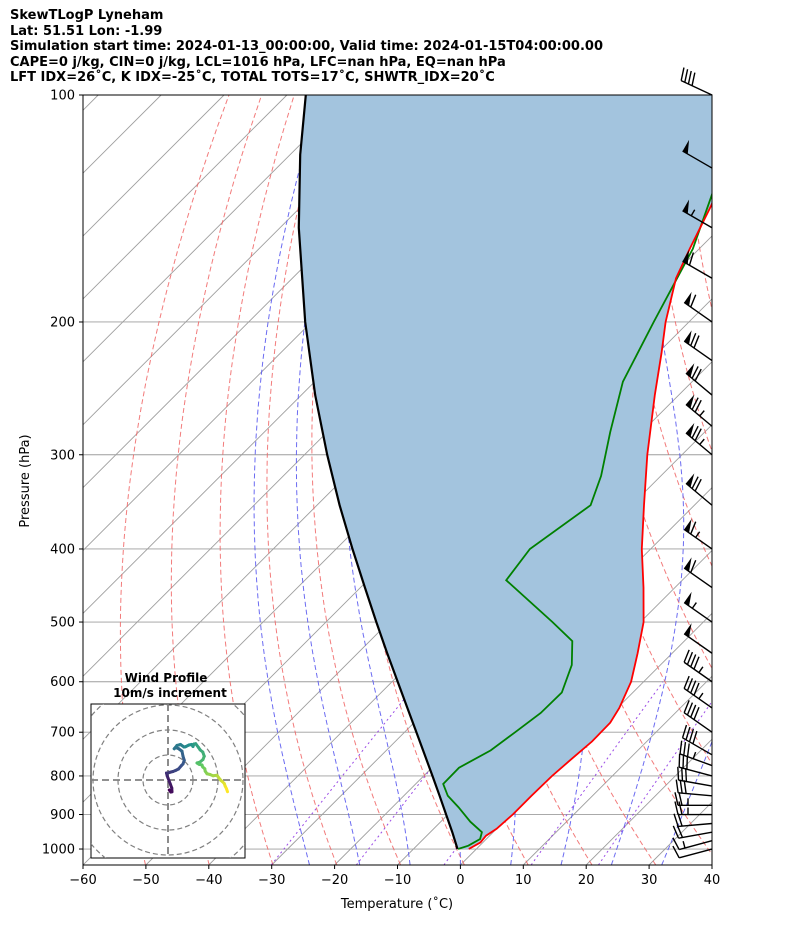 Image resolution: width=794 pixels, height=937 pixels. I want to click on y-tick-label: 400, so click(62, 549).